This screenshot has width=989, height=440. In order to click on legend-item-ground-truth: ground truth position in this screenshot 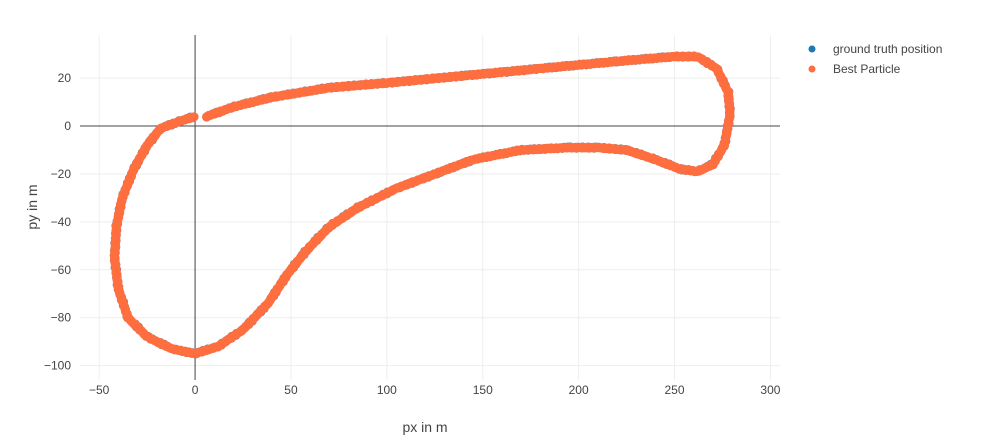, I will do `click(875, 49)`.